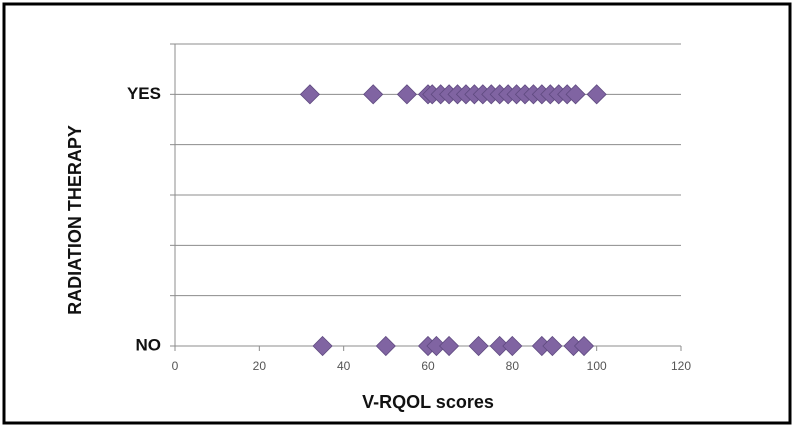  I want to click on y-tick-label: NO, so click(149, 344).